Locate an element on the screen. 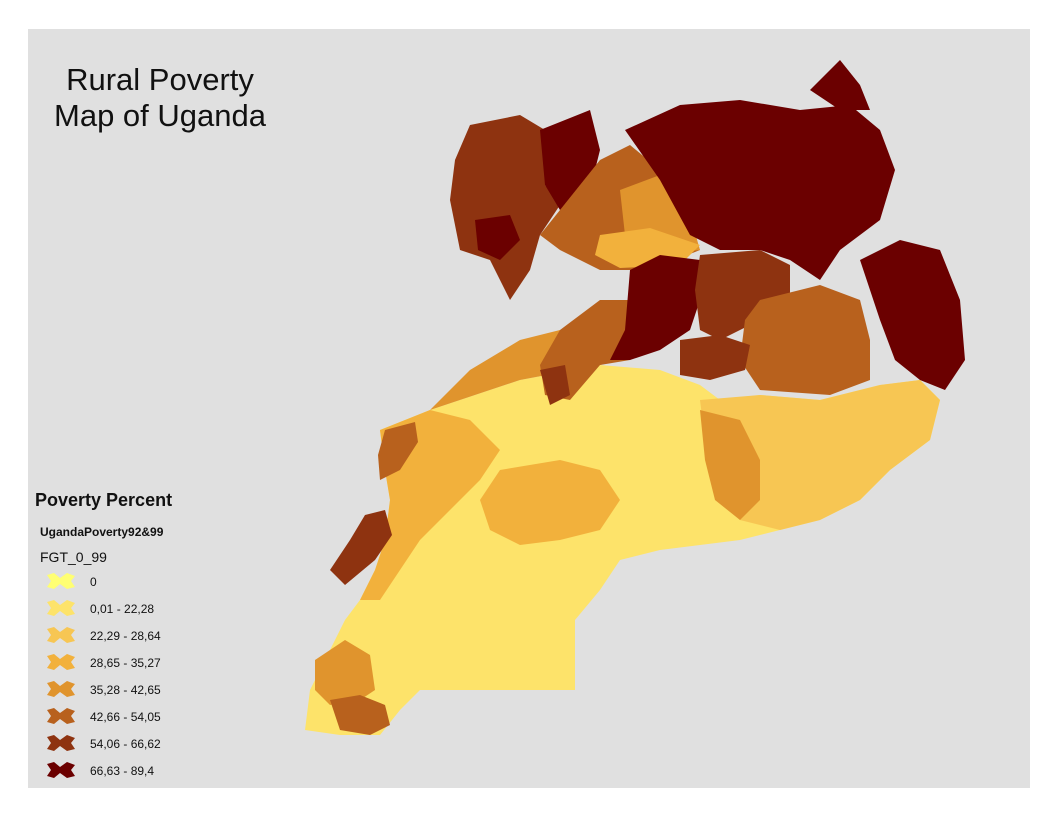  legend-item: 22,29 - 28,64 is located at coordinates (154, 634).